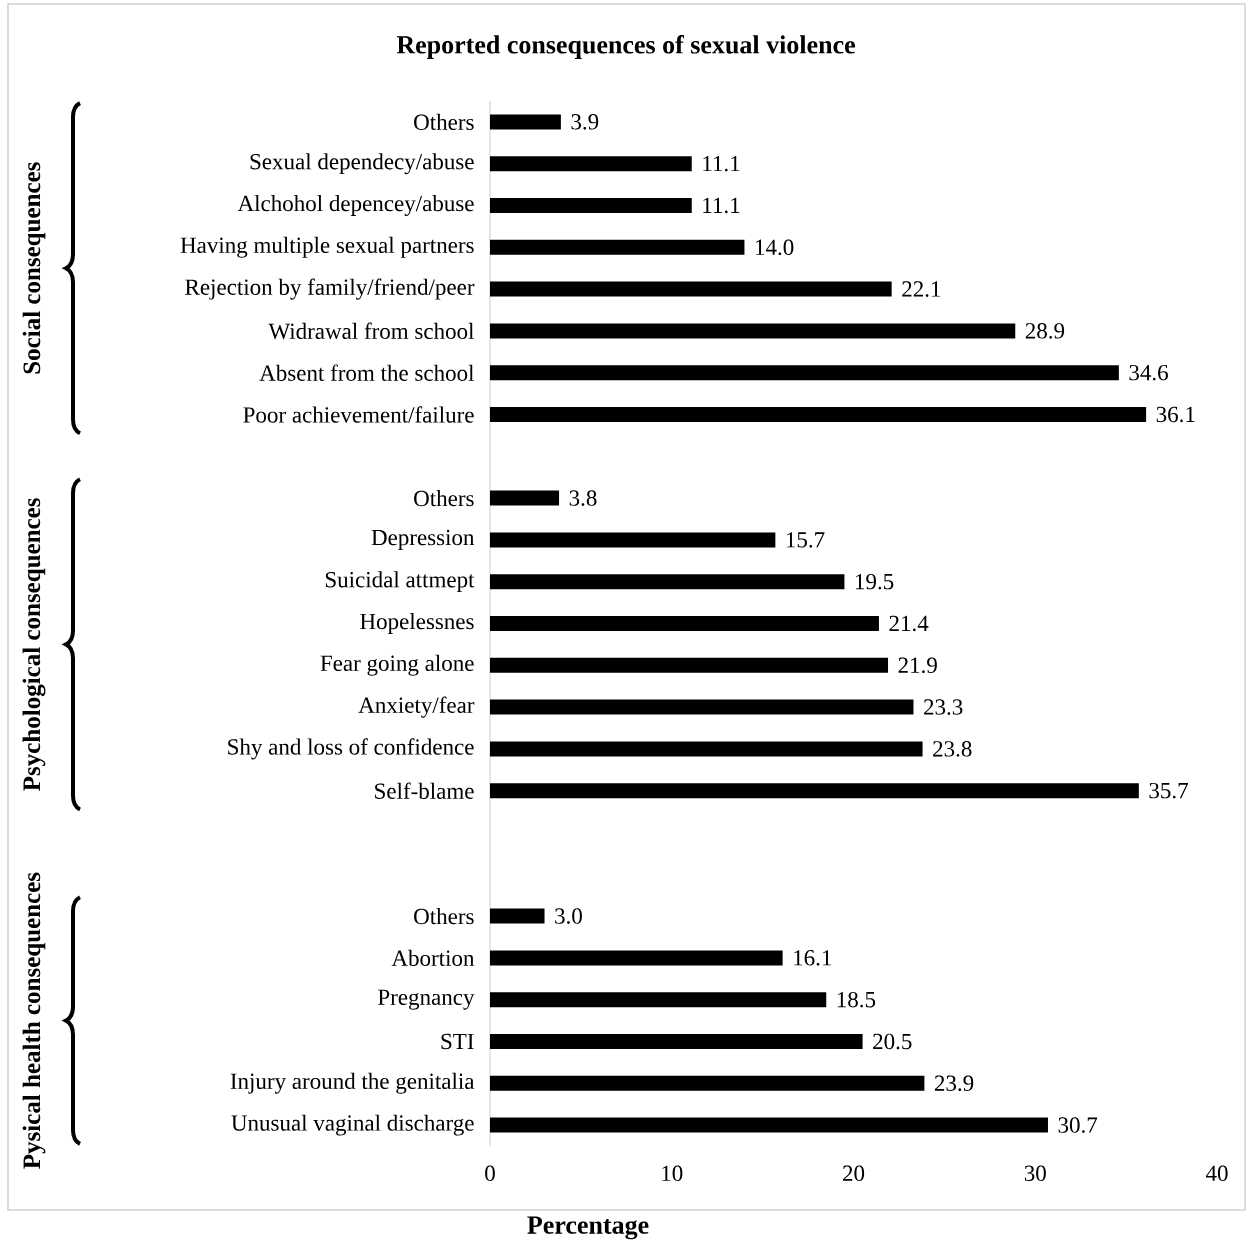 The width and height of the screenshot is (1253, 1246). Describe the element at coordinates (34, 644) in the screenshot. I see `text: Psychological consequences` at that location.